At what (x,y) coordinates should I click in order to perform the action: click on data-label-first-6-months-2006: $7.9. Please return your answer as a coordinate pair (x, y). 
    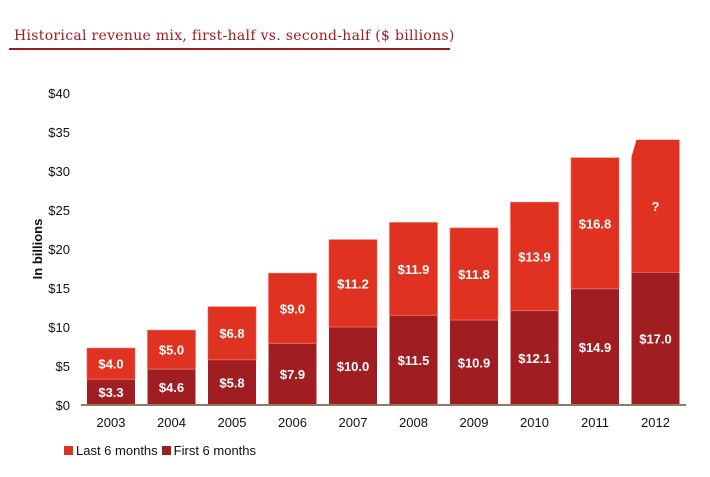
    Looking at the image, I should click on (292, 374).